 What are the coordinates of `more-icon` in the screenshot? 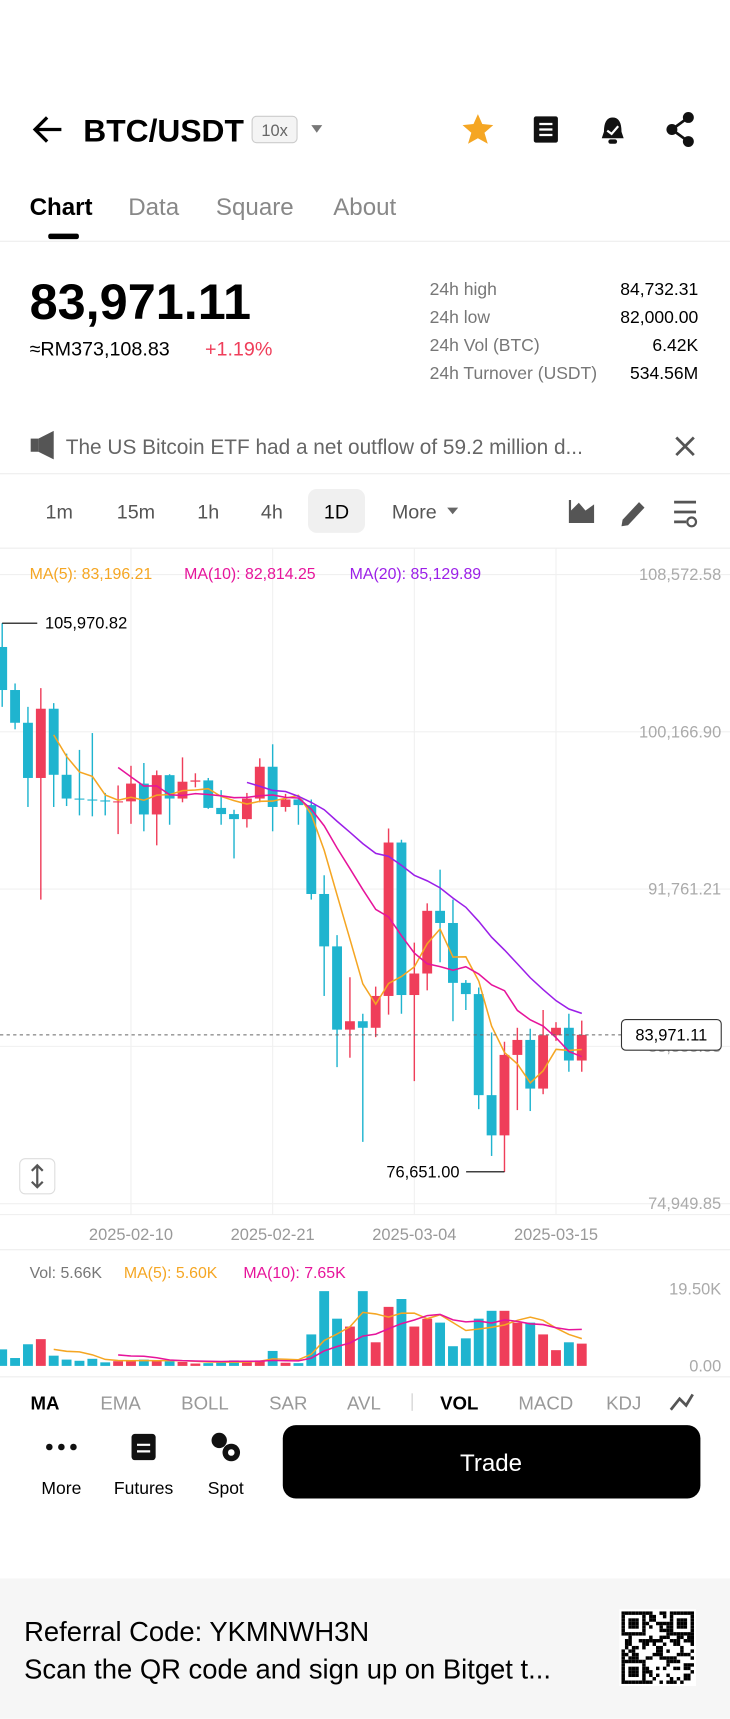 It's located at (61, 1447).